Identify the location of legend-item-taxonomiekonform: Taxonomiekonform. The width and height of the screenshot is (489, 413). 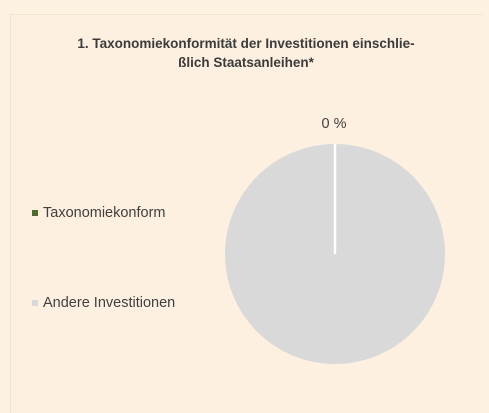
(99, 213).